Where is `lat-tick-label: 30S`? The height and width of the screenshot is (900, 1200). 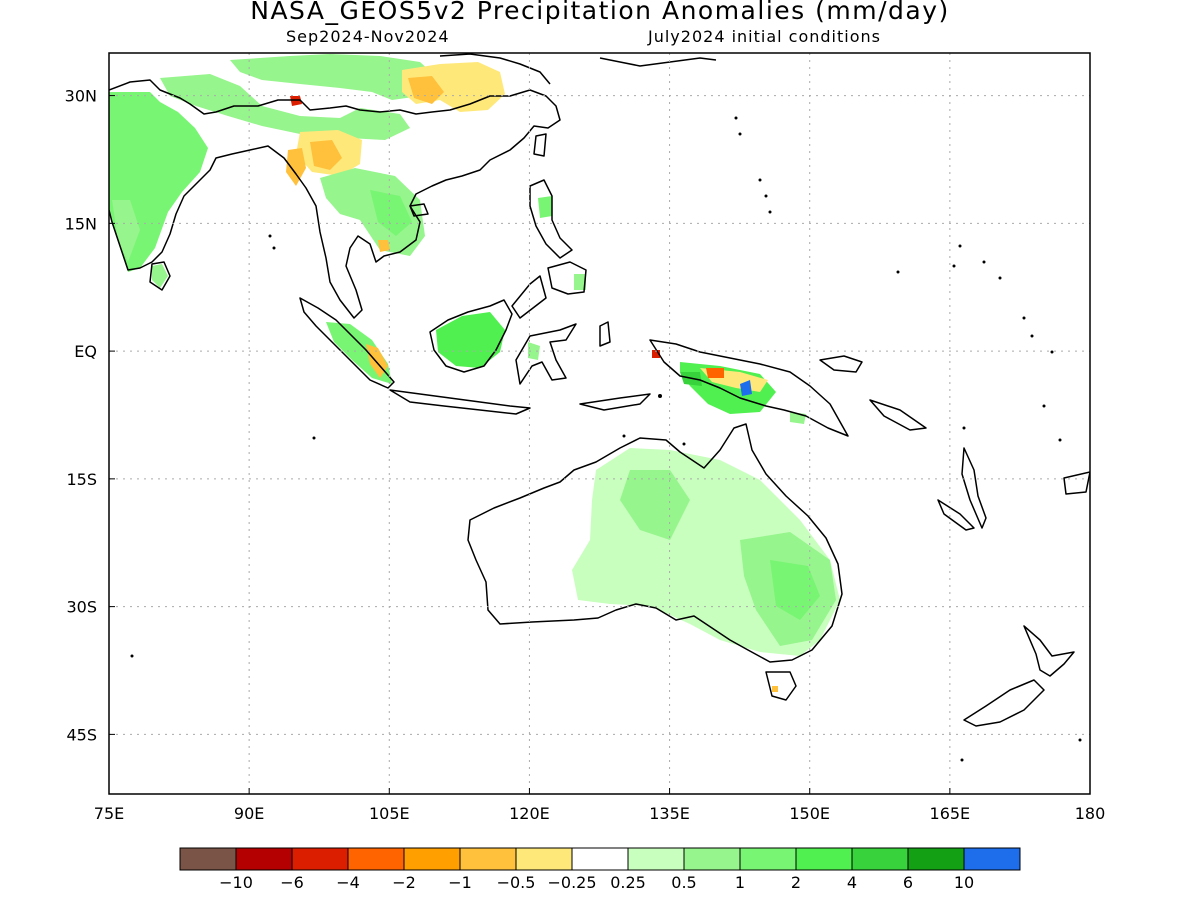 lat-tick-label: 30S is located at coordinates (81, 607).